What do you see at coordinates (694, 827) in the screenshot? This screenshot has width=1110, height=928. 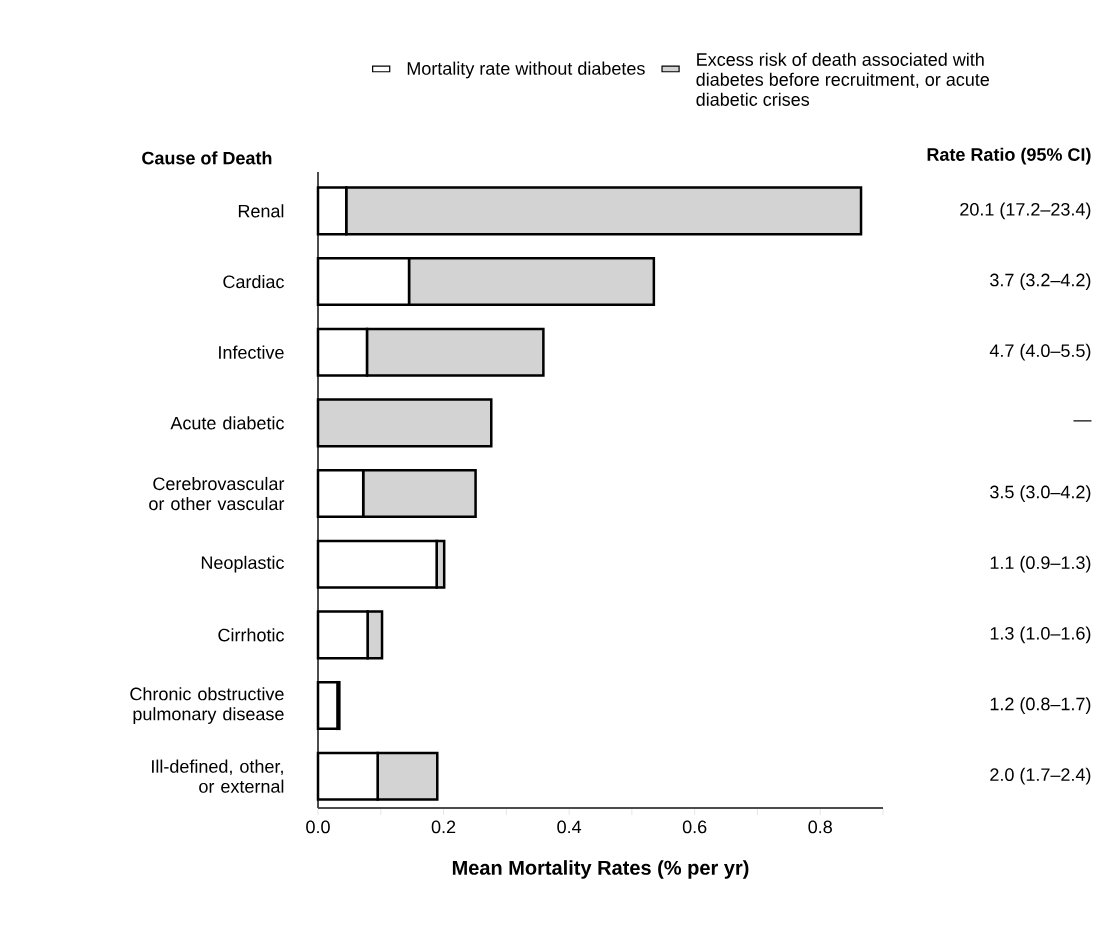 I see `x-tick-label: 0.6` at bounding box center [694, 827].